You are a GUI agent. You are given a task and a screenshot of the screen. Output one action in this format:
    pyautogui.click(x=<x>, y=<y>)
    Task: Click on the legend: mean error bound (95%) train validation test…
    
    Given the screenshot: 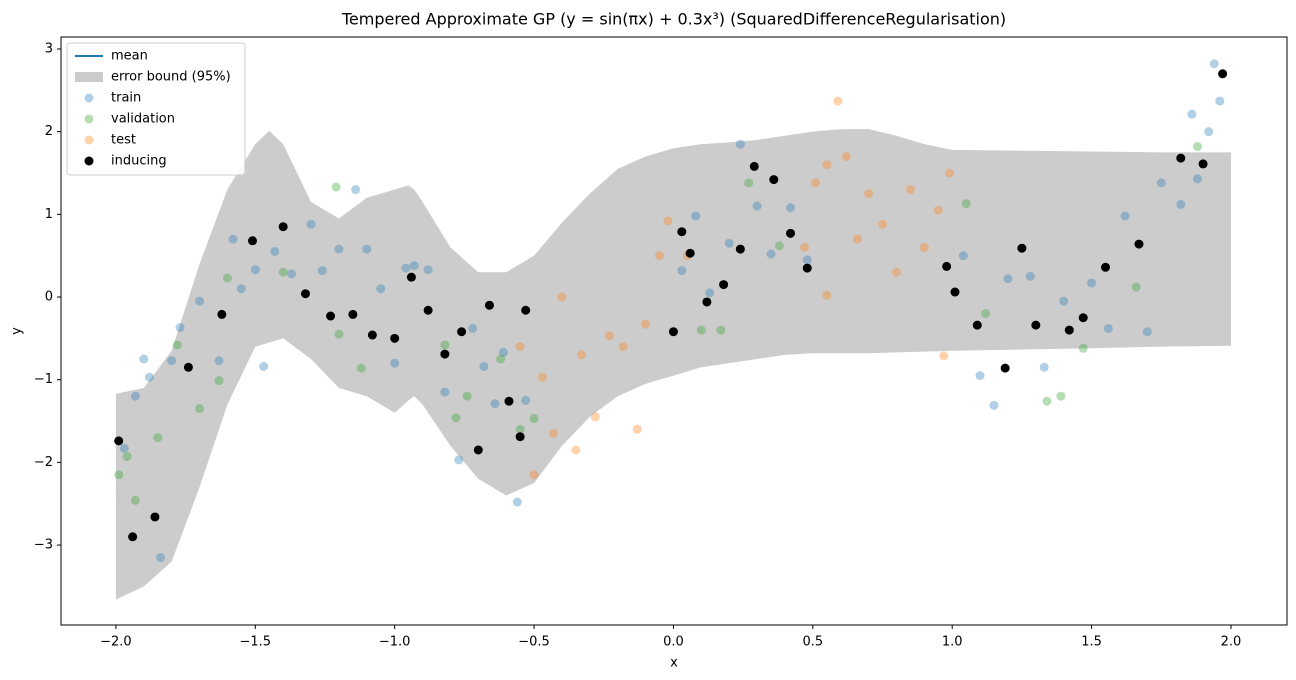 What is the action you would take?
    pyautogui.click(x=156, y=109)
    